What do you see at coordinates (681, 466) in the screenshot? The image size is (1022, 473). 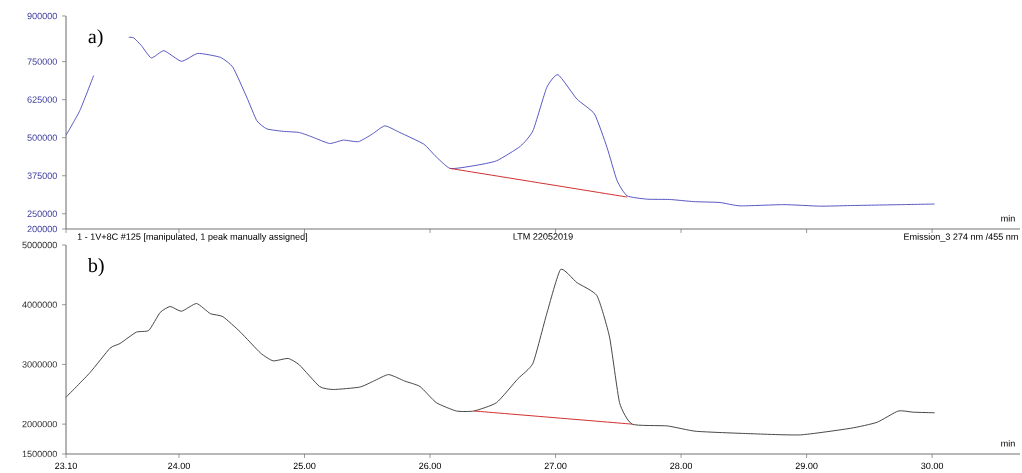 I see `x-tick-label: 28.00` at bounding box center [681, 466].